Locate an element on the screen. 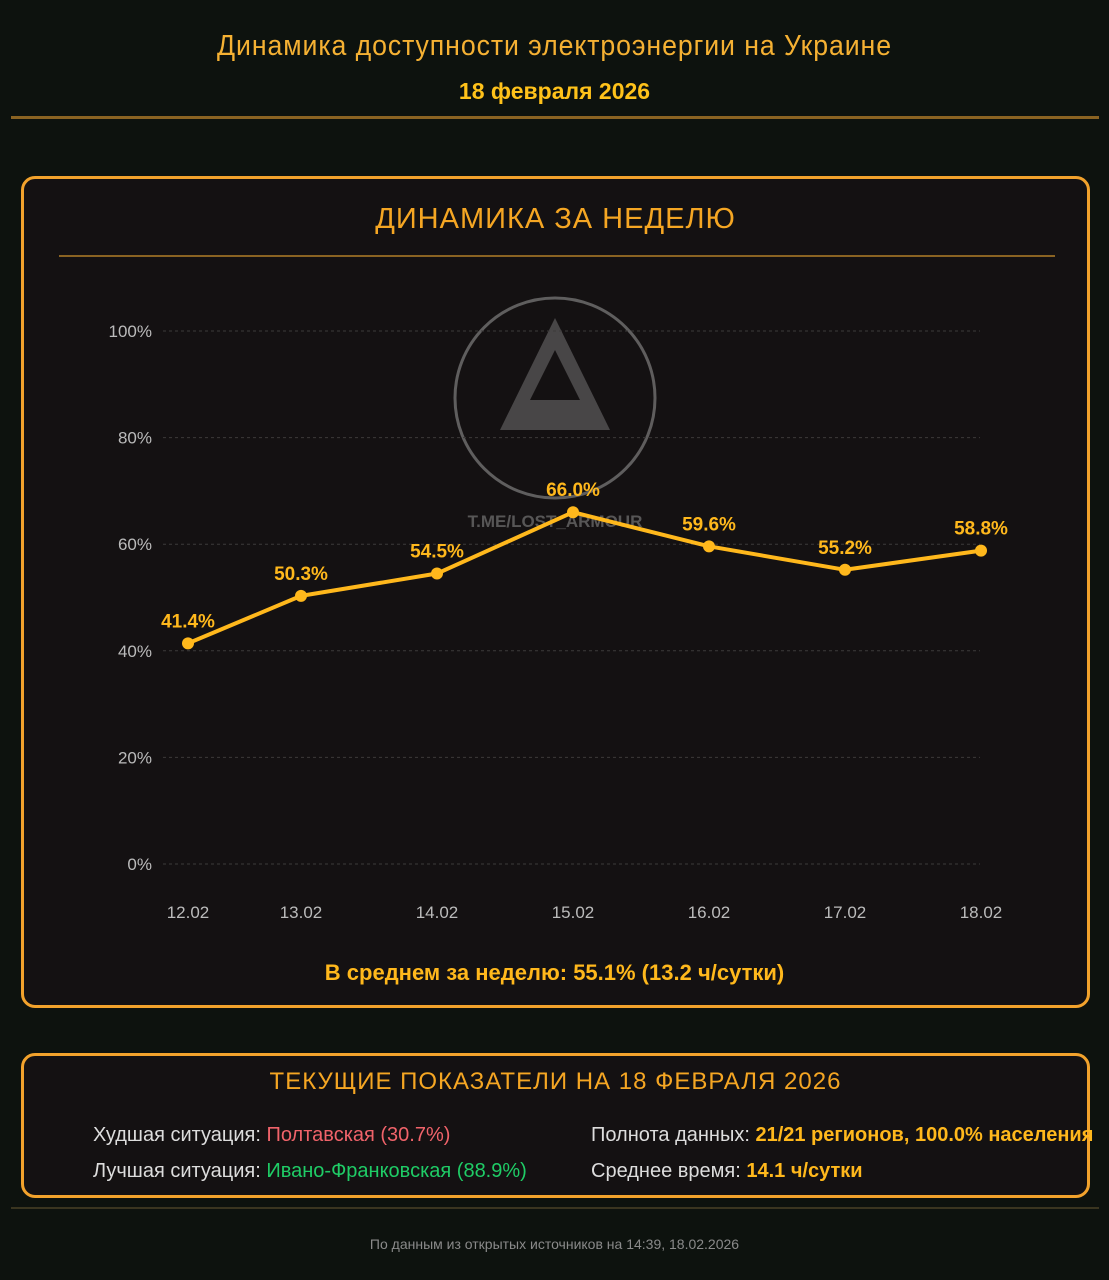 The image size is (1109, 1280). avg-time-label: Среднее время: is located at coordinates (666, 1171).